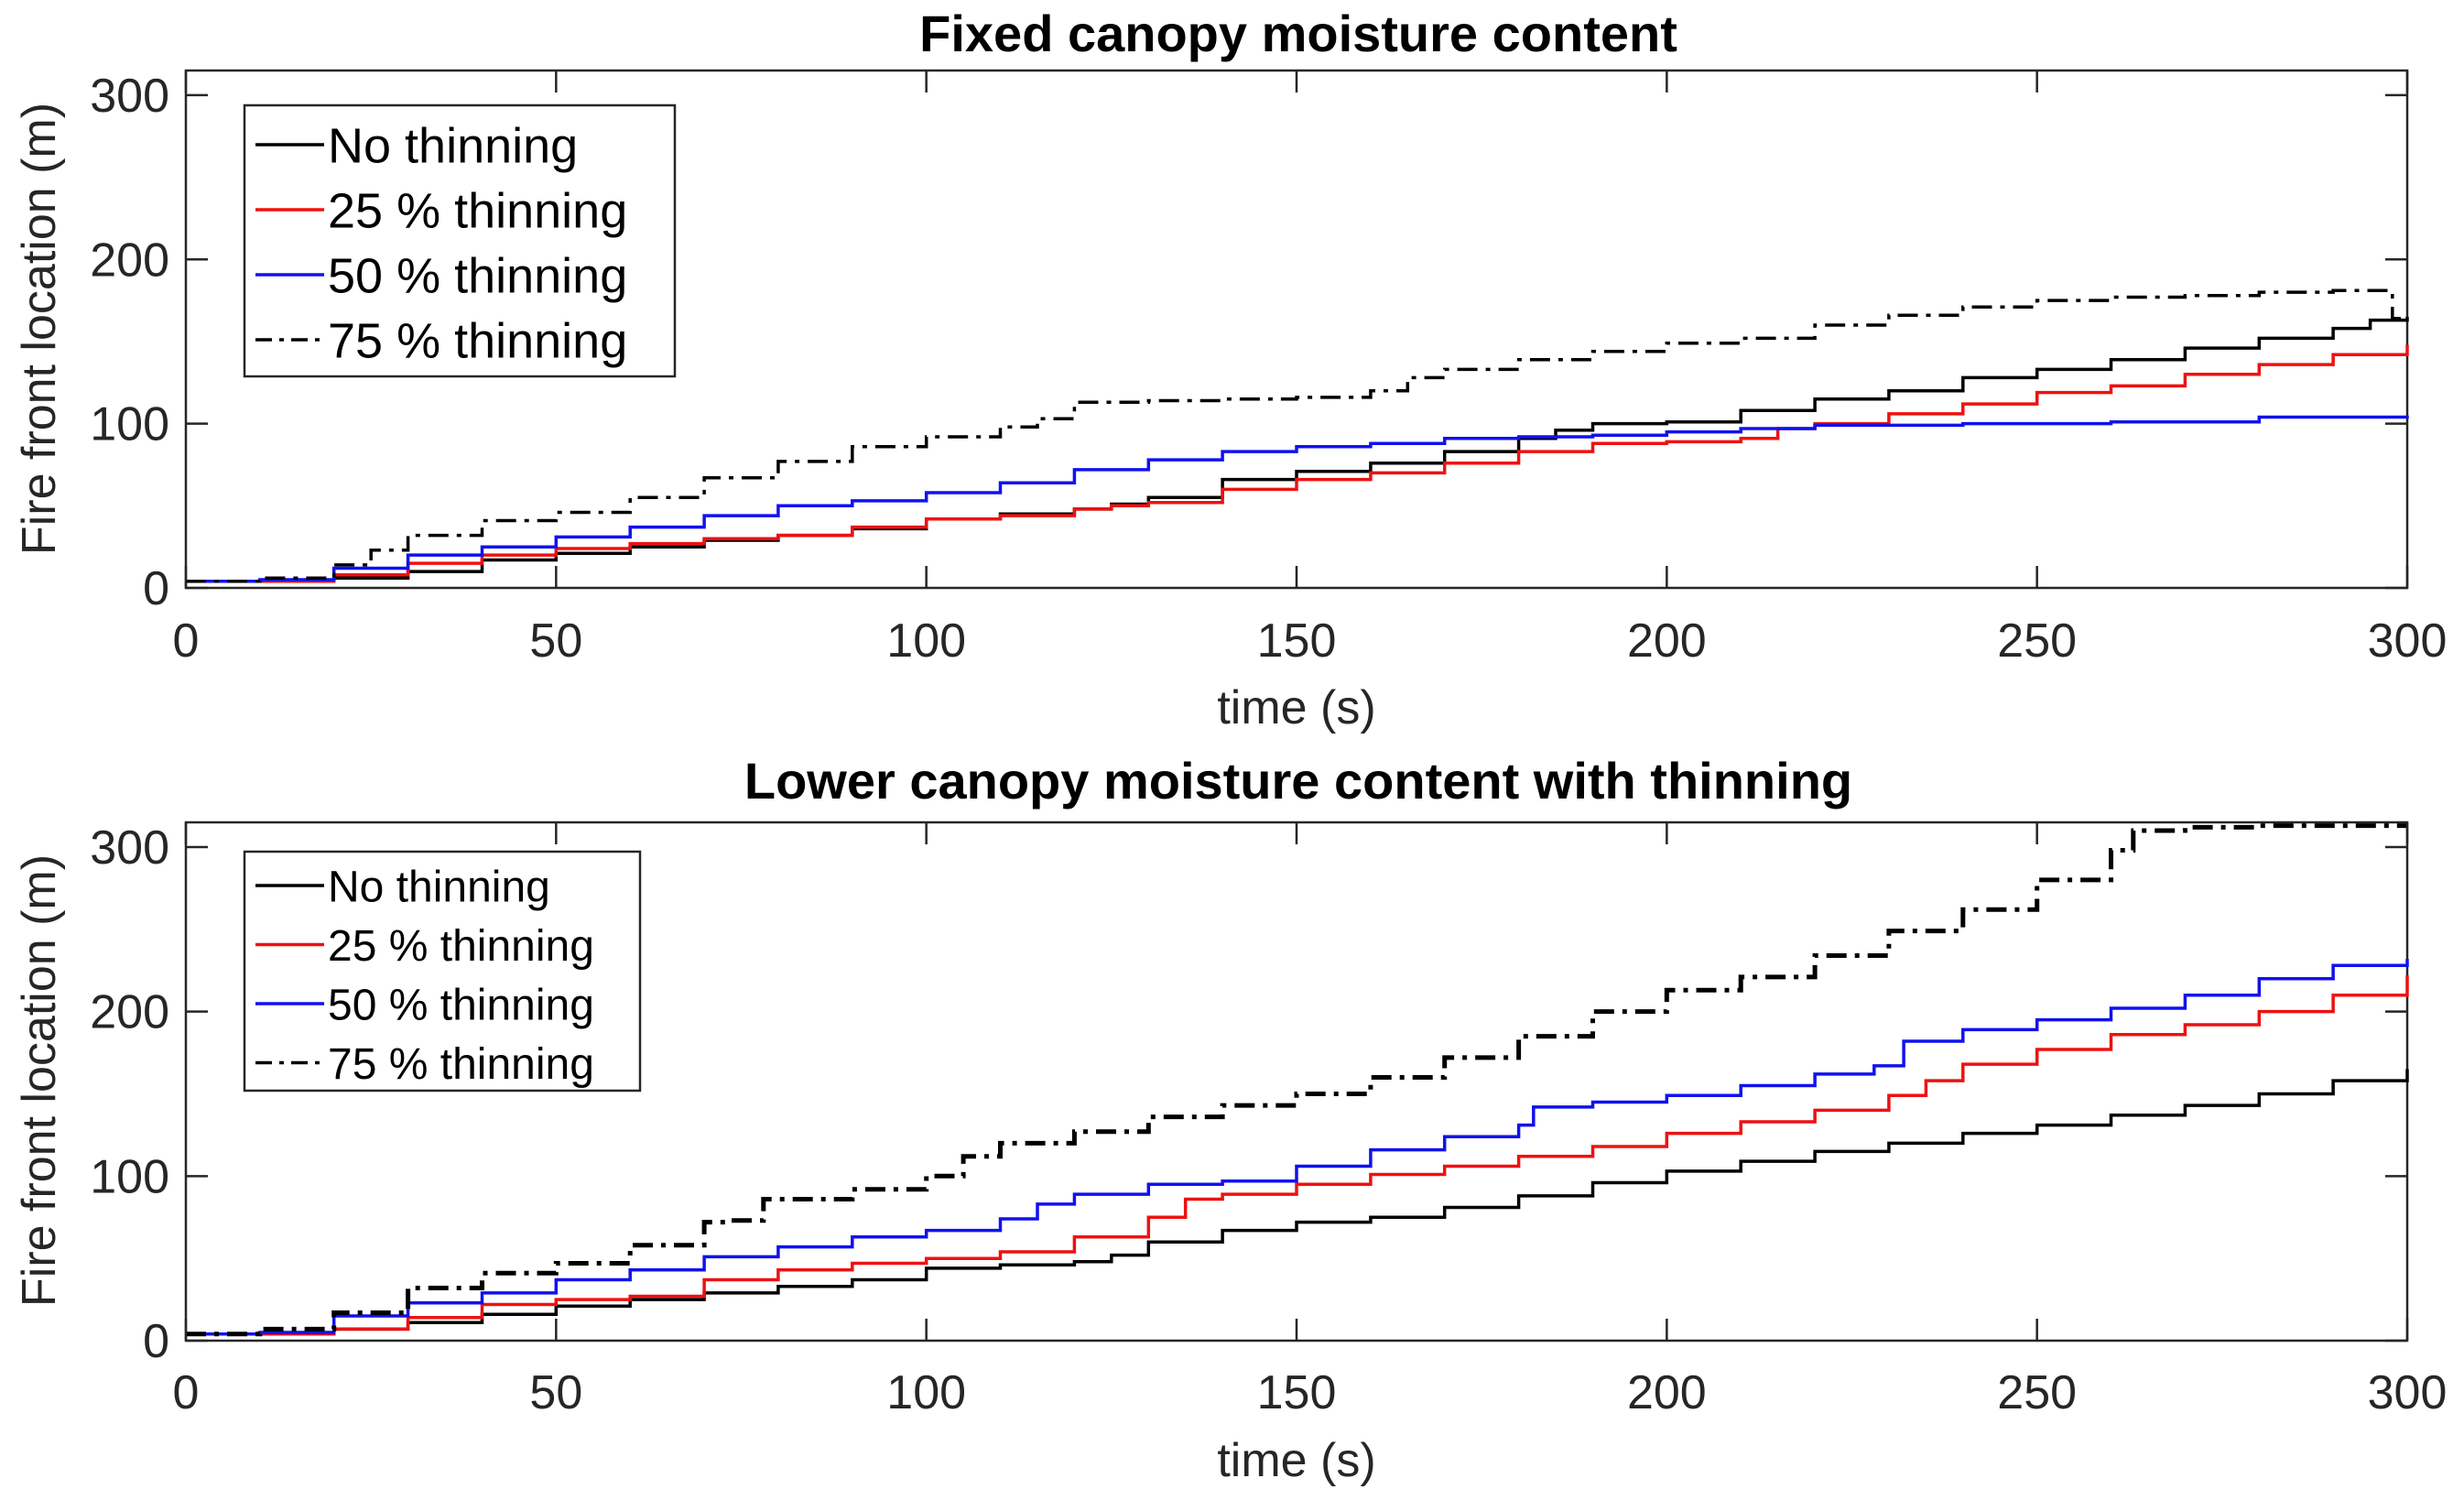 The image size is (2464, 1500). Describe the element at coordinates (1297, 499) in the screenshot. I see `series-line-50-thinning` at that location.